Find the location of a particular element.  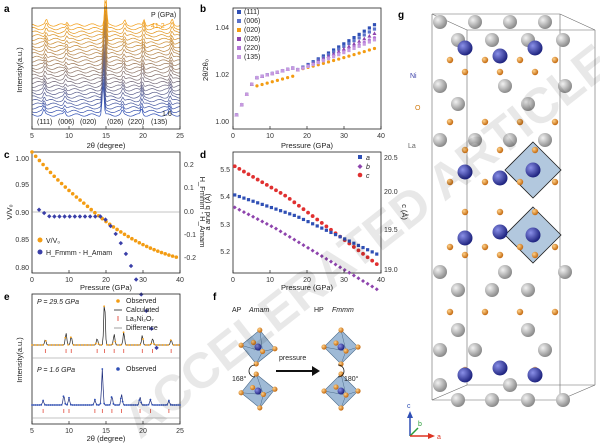

panel-b-xticks: 0 10 20 30 40 is located at coordinates (308, 133).